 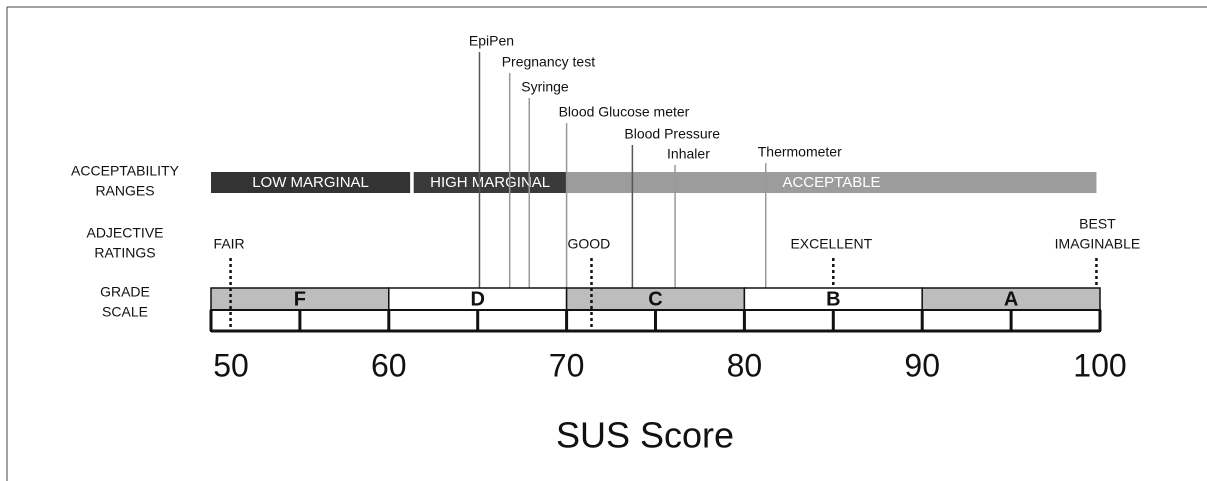 What do you see at coordinates (831, 244) in the screenshot?
I see `adjective-label: EXCELLENT` at bounding box center [831, 244].